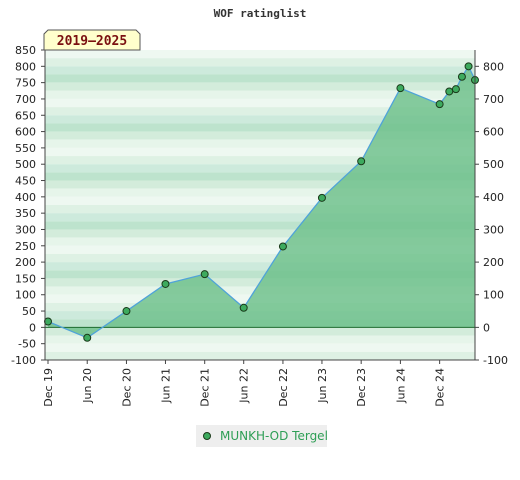 The image size is (520, 480). Describe the element at coordinates (25, 164) in the screenshot. I see `left-tick-label: 500` at that location.